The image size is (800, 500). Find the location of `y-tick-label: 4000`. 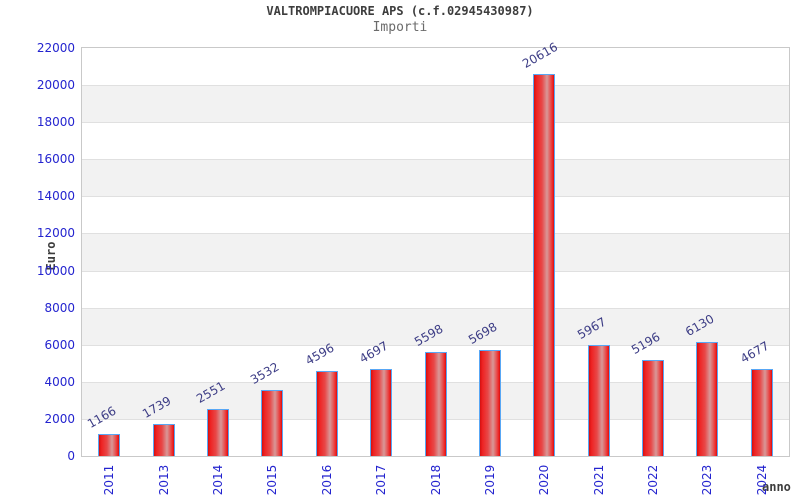

y-tick-label: 4000 is located at coordinates (59, 381).